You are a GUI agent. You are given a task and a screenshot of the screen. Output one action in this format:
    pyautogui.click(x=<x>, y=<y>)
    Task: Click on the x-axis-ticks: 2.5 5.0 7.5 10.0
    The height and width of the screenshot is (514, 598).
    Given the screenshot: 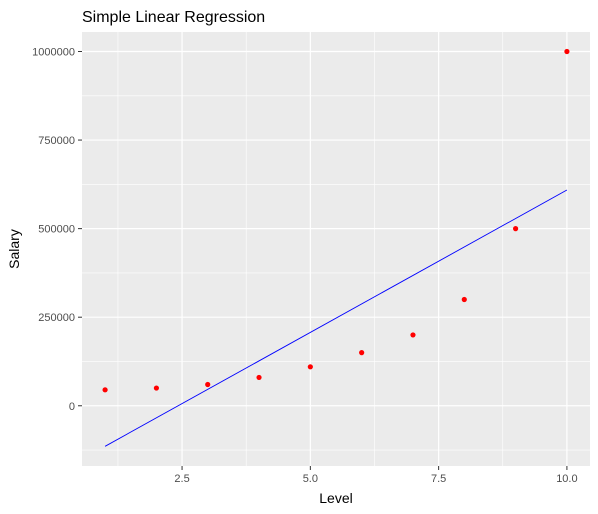 What is the action you would take?
    pyautogui.click(x=376, y=475)
    